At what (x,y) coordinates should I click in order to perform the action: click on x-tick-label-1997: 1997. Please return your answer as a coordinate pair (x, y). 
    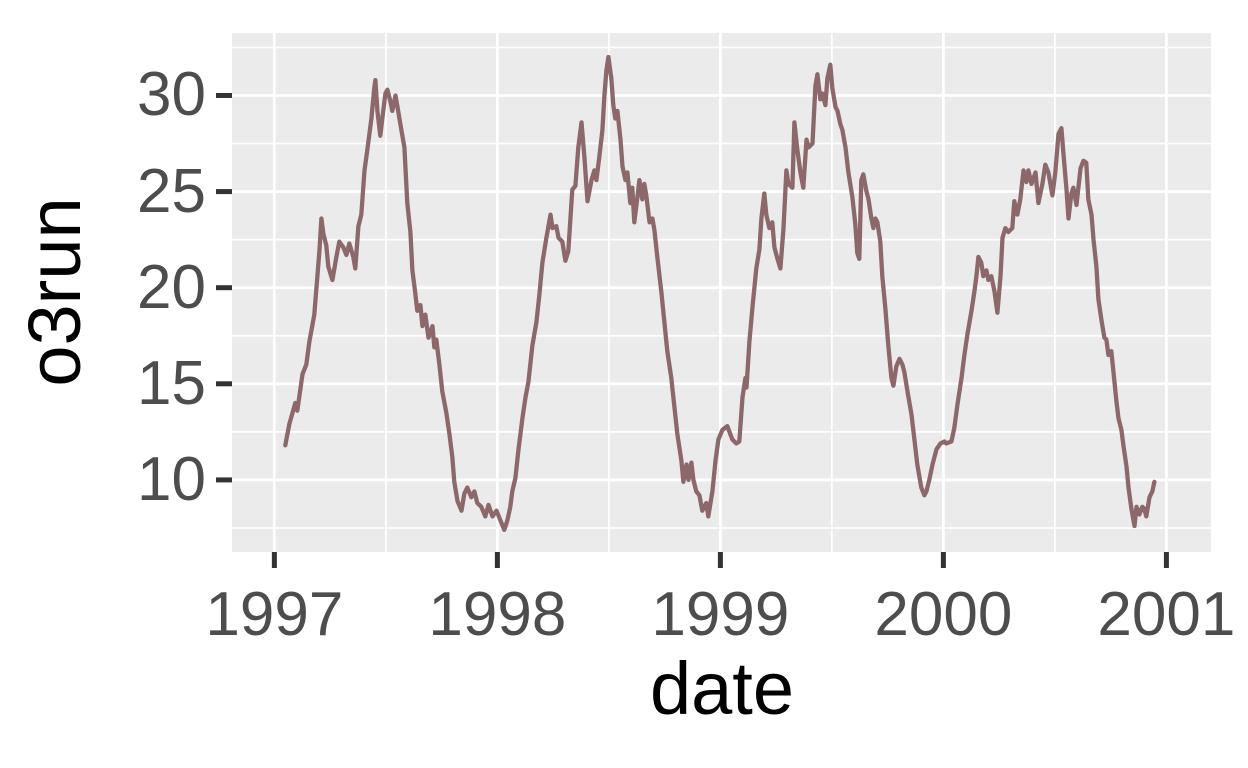
    Looking at the image, I should click on (274, 614).